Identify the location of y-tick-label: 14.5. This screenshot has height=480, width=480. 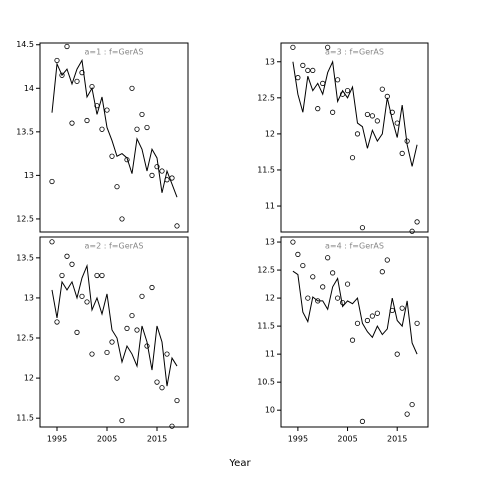
(25, 44).